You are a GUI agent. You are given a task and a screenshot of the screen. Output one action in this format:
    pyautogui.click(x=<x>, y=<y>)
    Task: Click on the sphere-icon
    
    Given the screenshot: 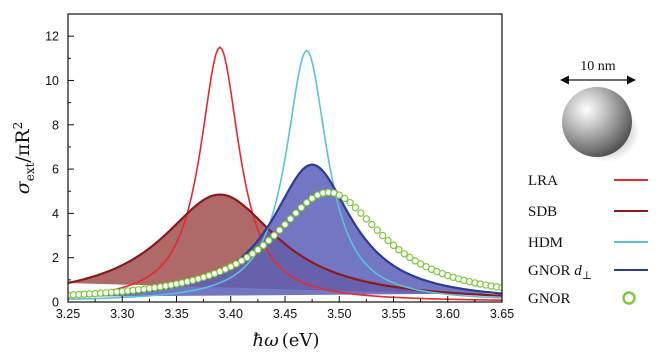 What is the action you would take?
    pyautogui.click(x=597, y=122)
    